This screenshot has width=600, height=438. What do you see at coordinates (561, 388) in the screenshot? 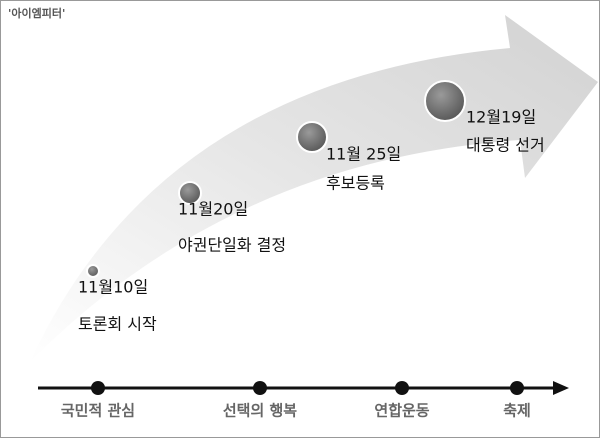
I see `timeline-arrowhead` at bounding box center [561, 388].